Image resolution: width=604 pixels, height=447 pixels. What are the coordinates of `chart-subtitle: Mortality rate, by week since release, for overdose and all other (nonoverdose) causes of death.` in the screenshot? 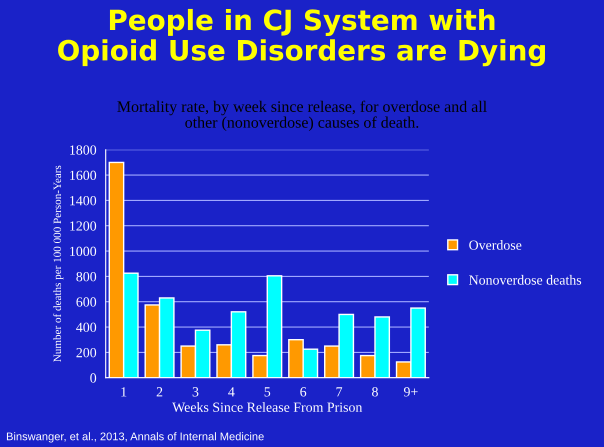 It's located at (302, 116).